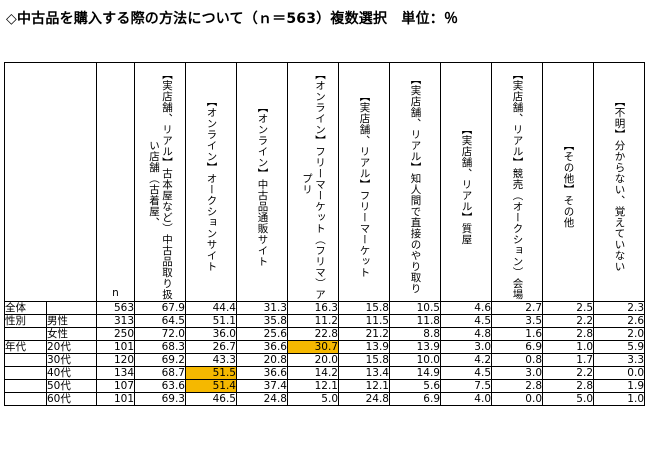 Image resolution: width=650 pixels, height=451 pixels. What do you see at coordinates (71, 386) in the screenshot?
I see `row-label: 50代` at bounding box center [71, 386].